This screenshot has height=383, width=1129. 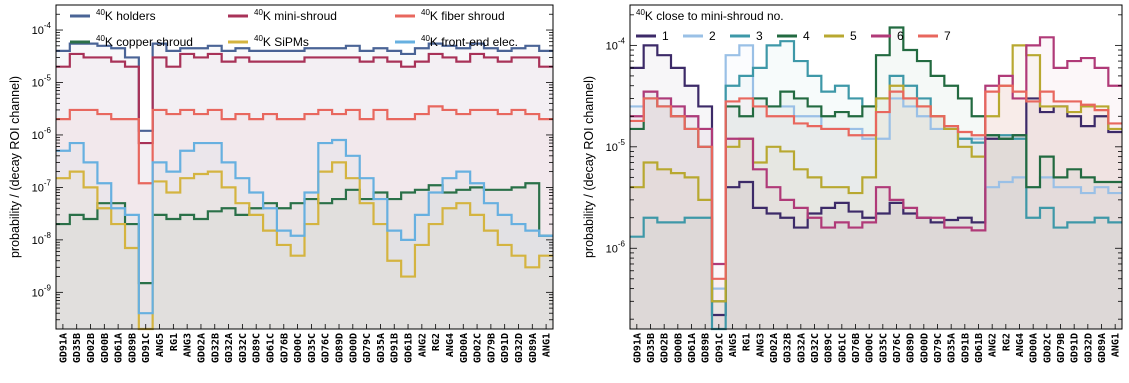 I want to click on legend-item: 7, so click(x=934, y=36).